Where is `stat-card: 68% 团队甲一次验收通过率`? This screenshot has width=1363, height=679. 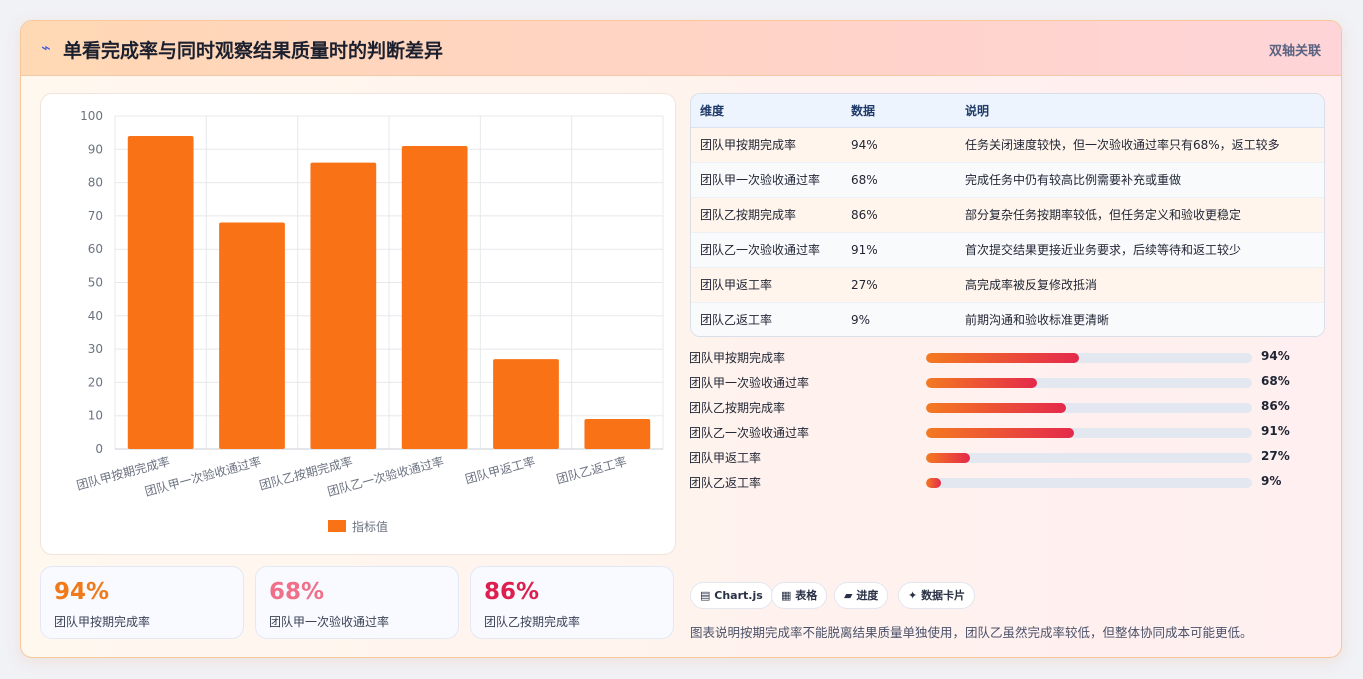 stat-card: 68% 团队甲一次验收通过率 is located at coordinates (357, 602).